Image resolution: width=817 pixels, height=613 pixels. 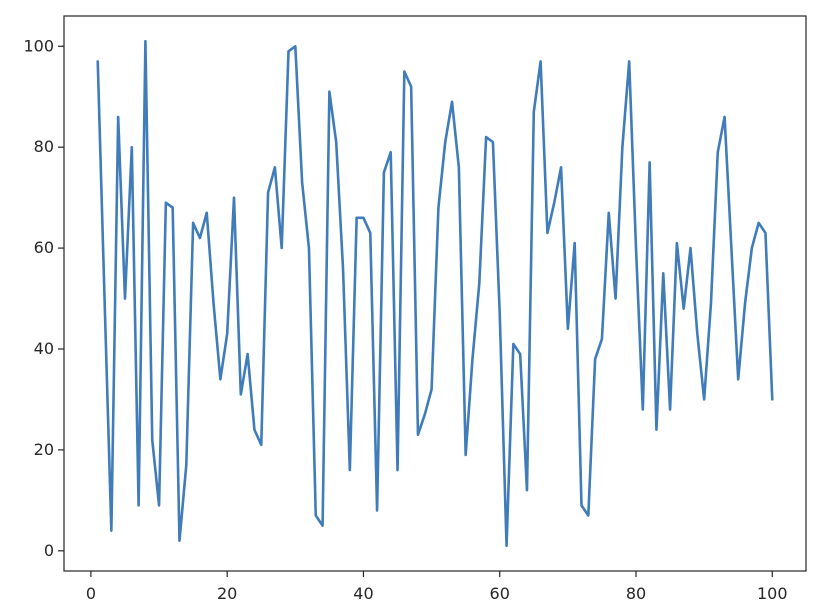 I want to click on y-tick-label: 0, so click(x=49, y=550).